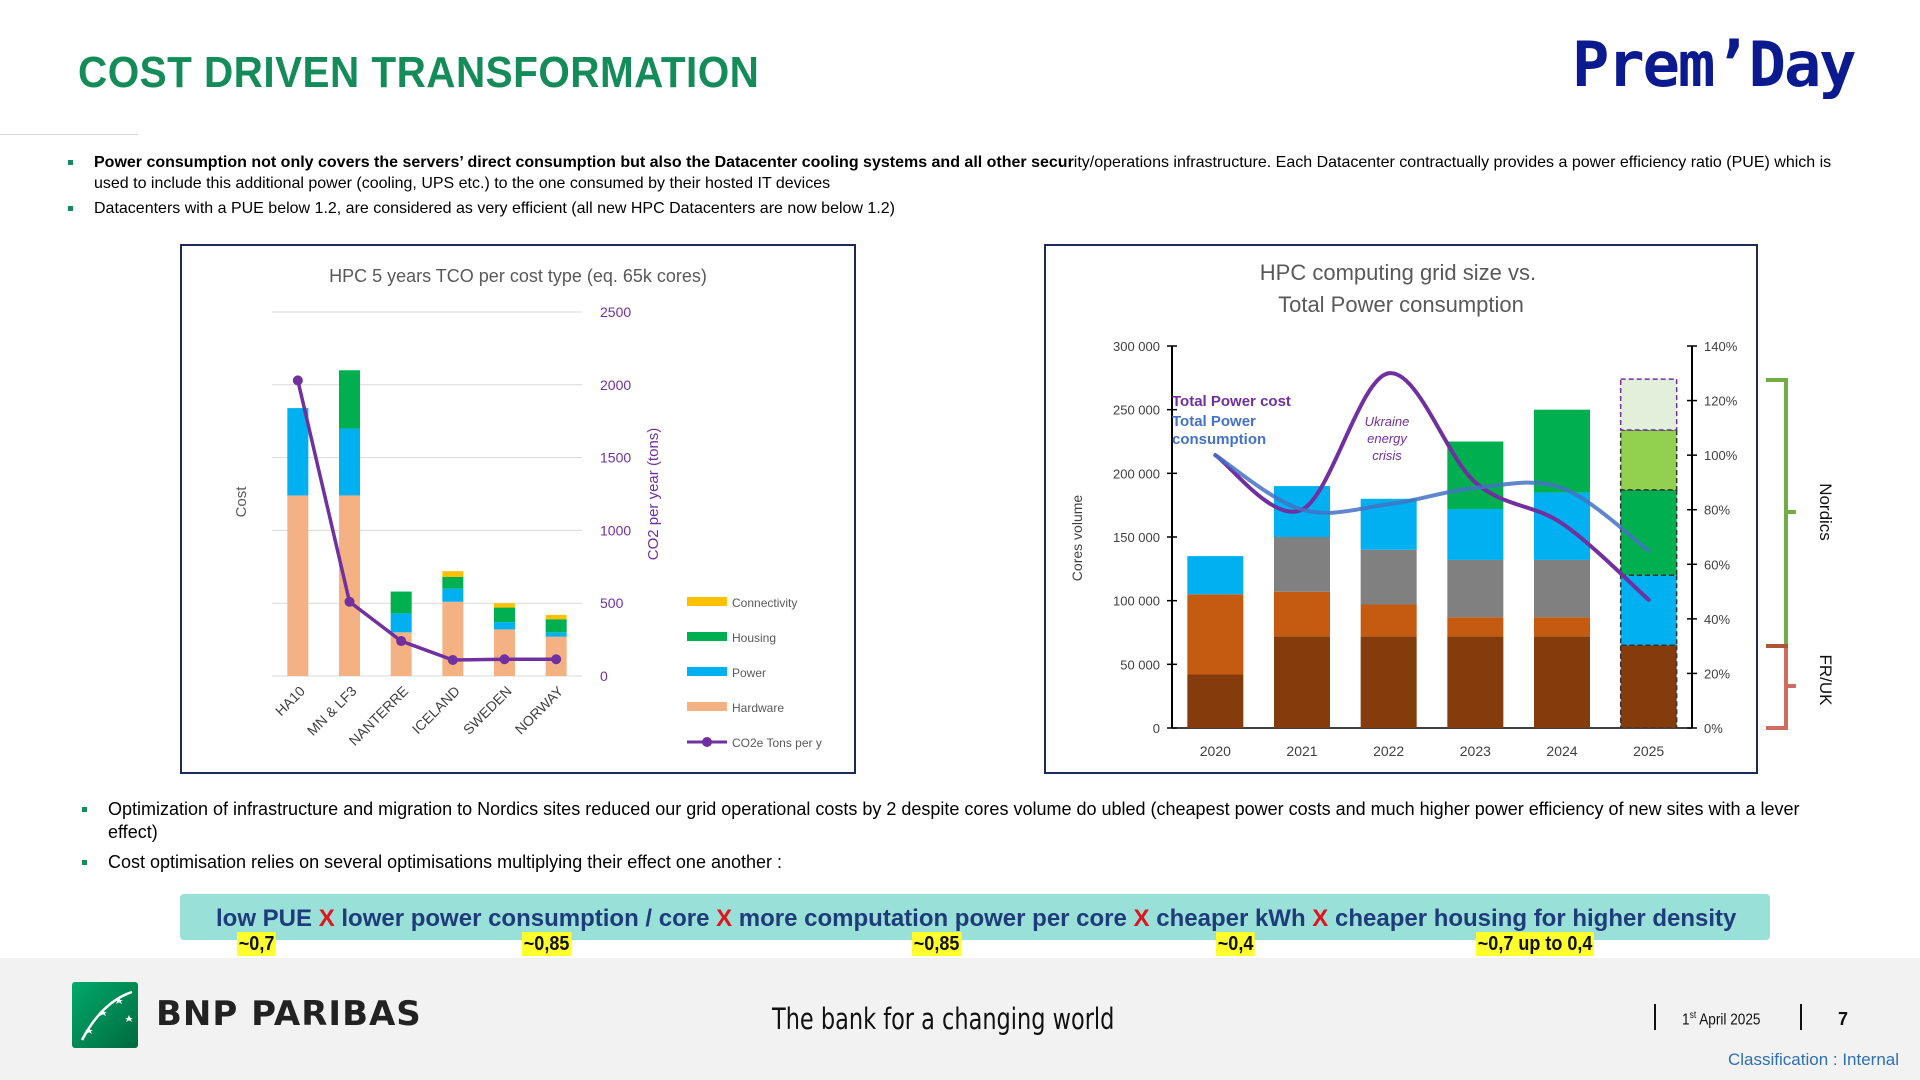 Image resolution: width=1920 pixels, height=1080 pixels. I want to click on date-month-year: April 2025, so click(1728, 1020).